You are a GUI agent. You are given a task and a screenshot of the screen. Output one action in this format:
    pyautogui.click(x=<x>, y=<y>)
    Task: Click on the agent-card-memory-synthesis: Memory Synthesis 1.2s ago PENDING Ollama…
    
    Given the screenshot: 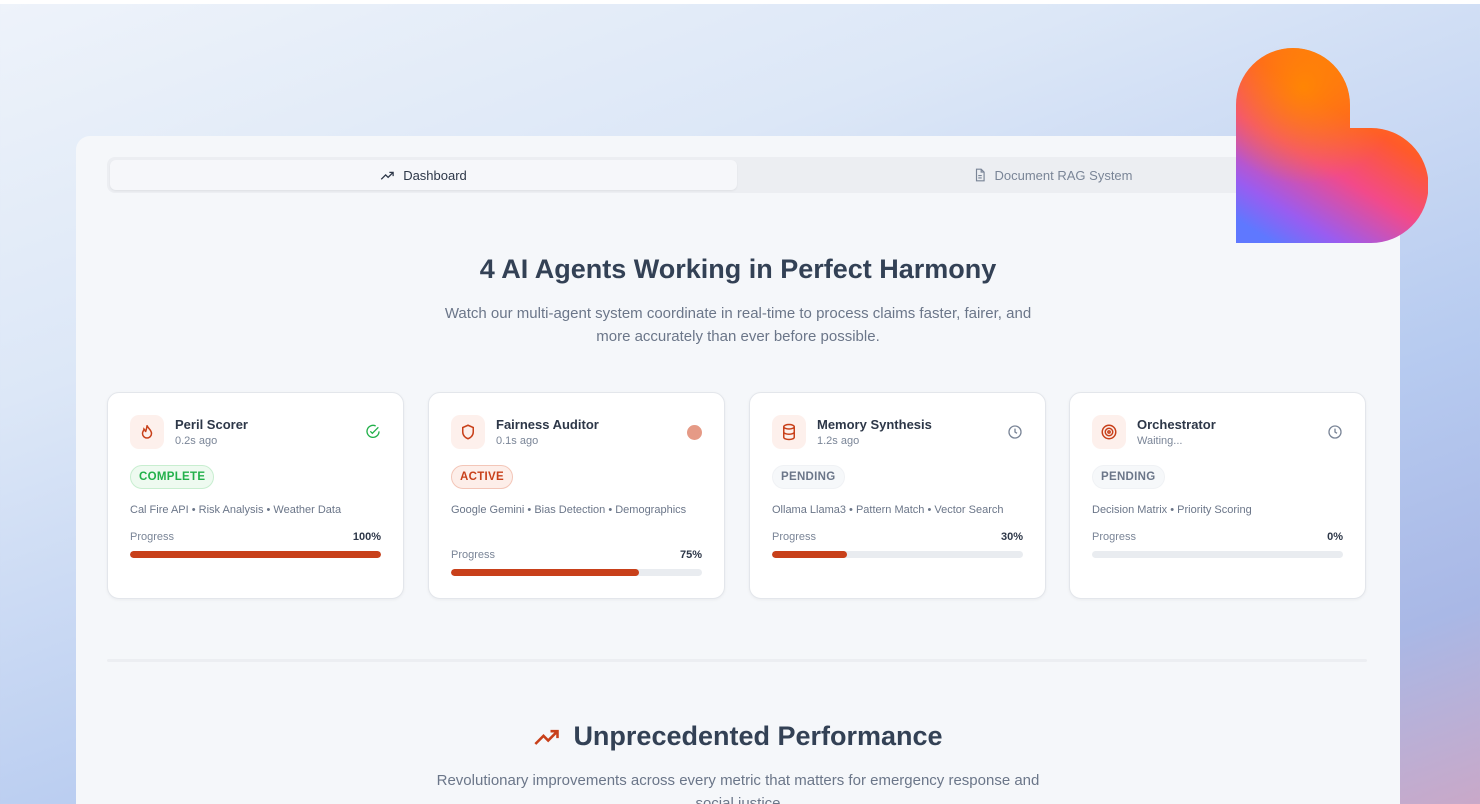 What is the action you would take?
    pyautogui.click(x=897, y=495)
    